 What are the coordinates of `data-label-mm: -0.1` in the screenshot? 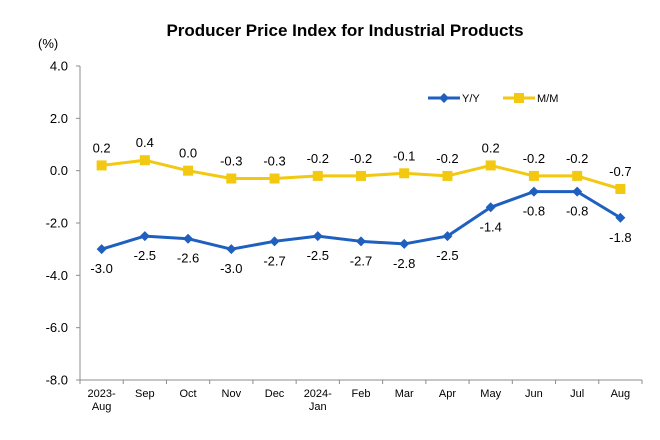 It's located at (404, 155).